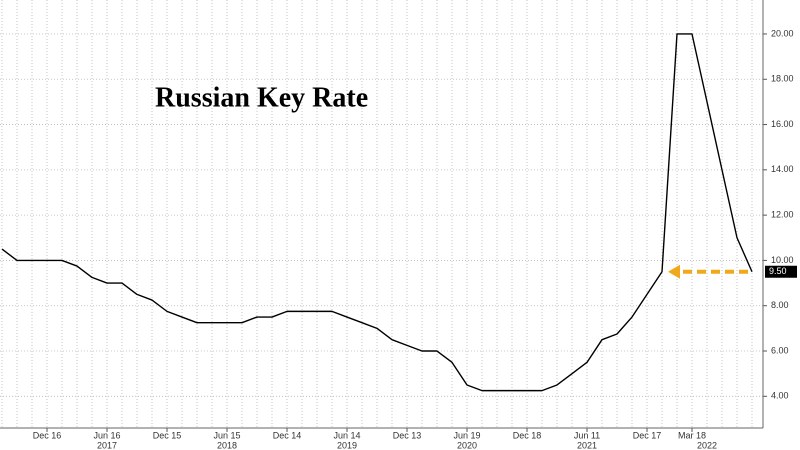 This screenshot has height=450, width=800. Describe the element at coordinates (107, 445) in the screenshot. I see `year-label: 2017` at that location.